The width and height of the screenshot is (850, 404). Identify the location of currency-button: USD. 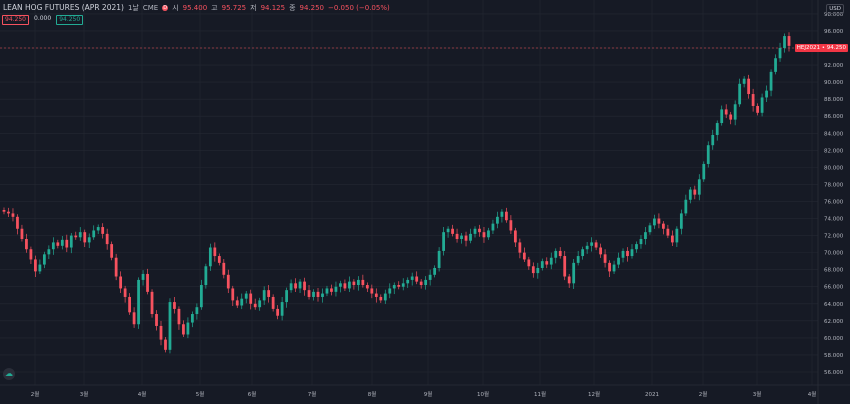
(835, 9).